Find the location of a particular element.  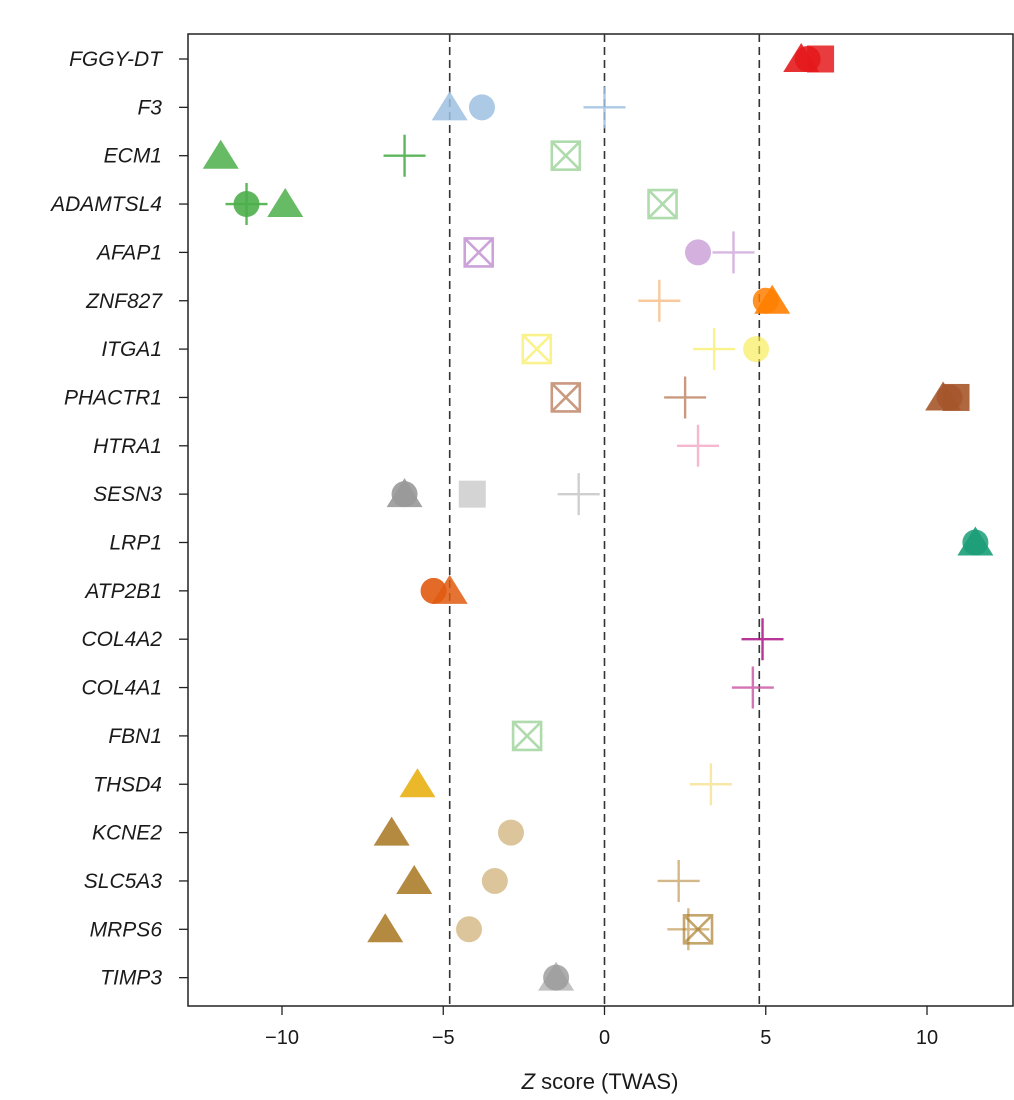

x-tick-label: 0 is located at coordinates (604, 1038).